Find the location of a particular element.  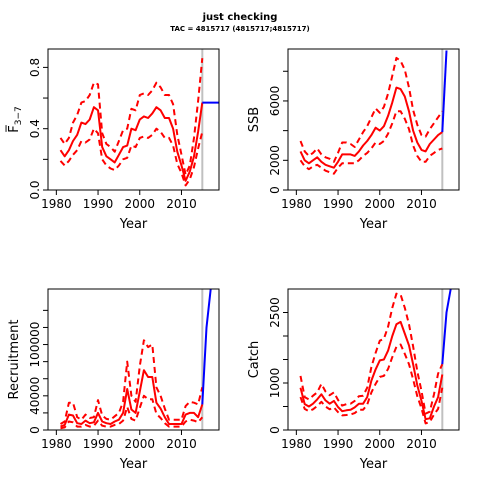

fbar-ytick-label-4: 0.8 is located at coordinates (35, 67).